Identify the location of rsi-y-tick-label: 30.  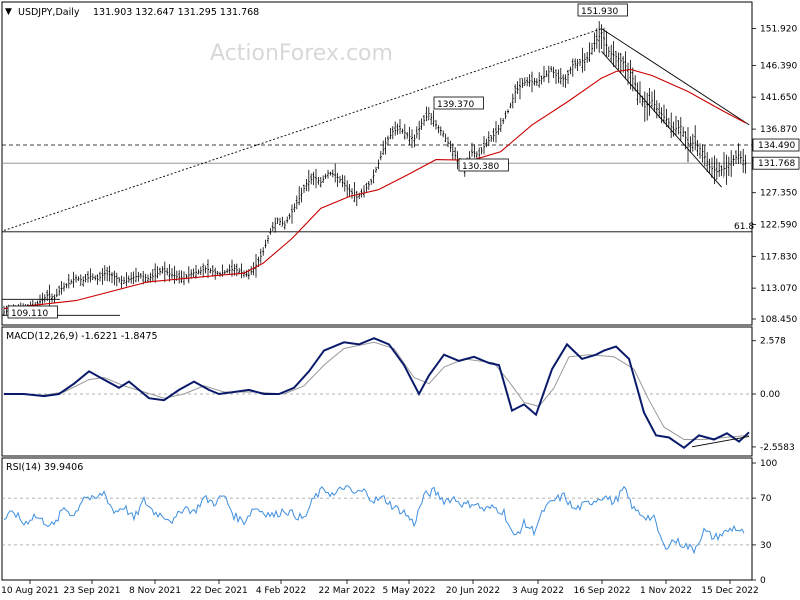
(766, 546).